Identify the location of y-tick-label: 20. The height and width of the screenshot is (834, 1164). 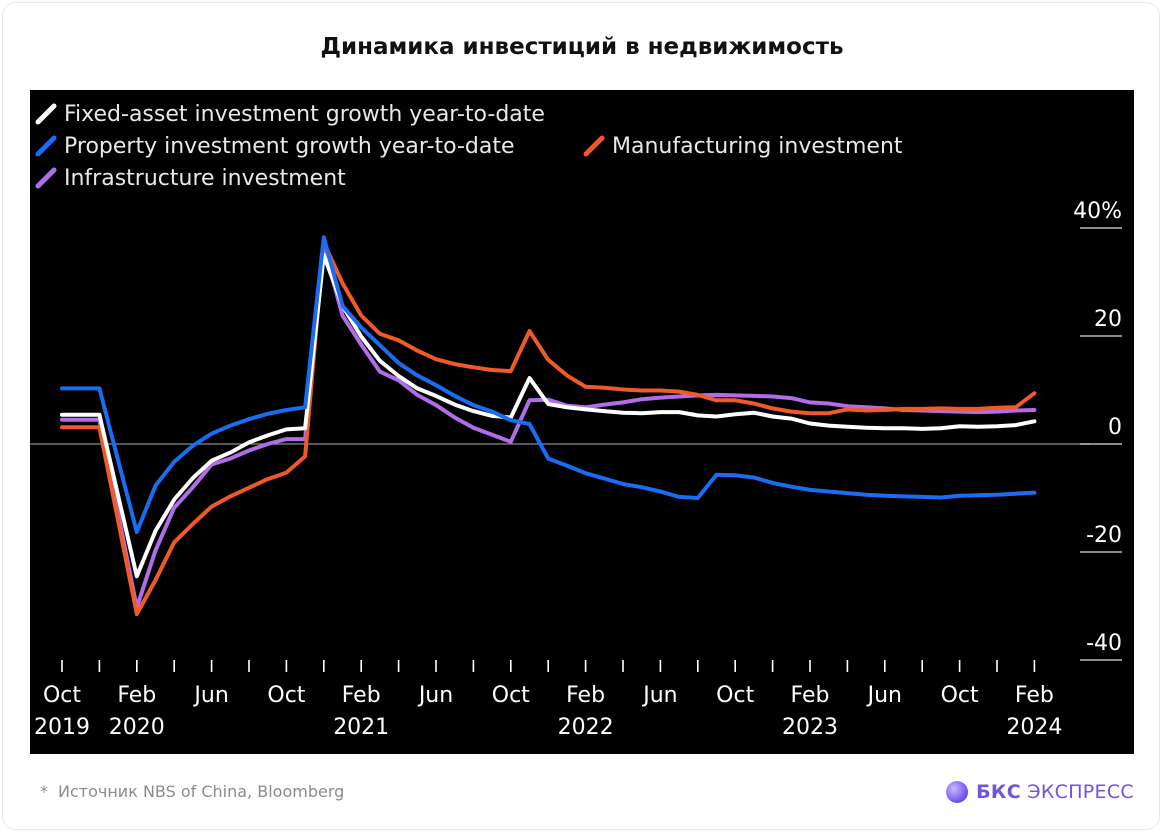
(1108, 319).